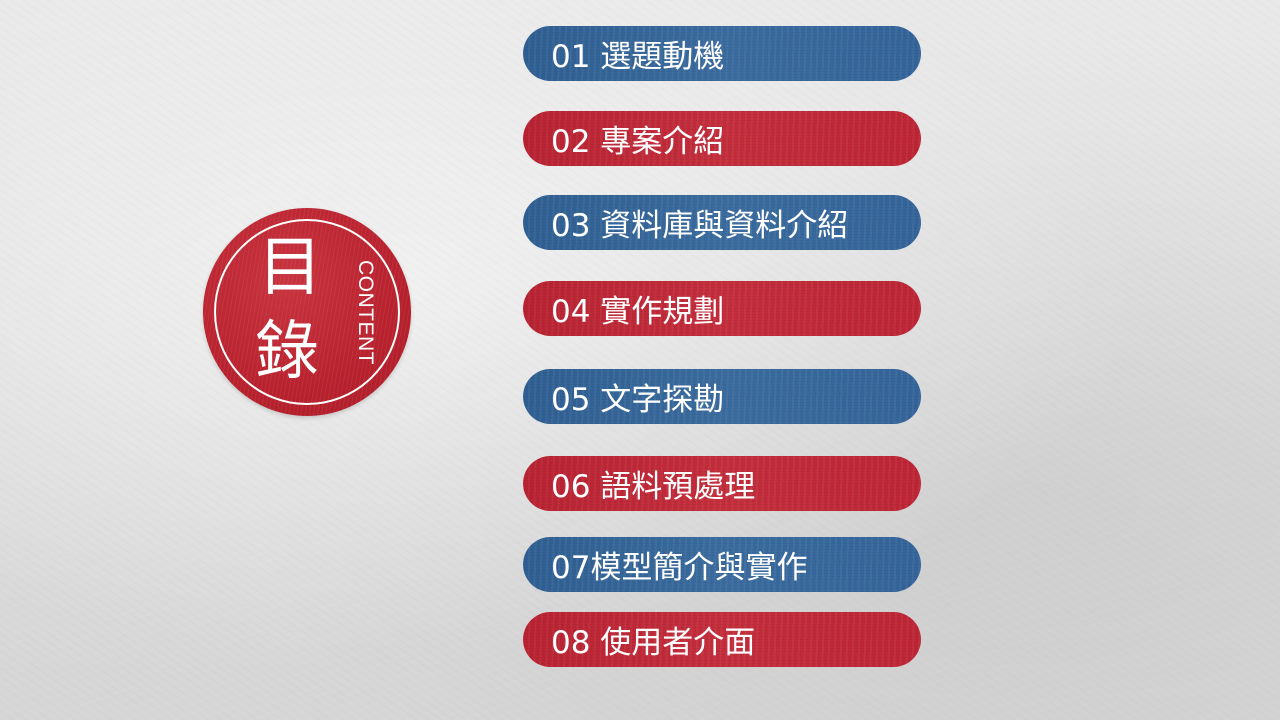 This screenshot has height=720, width=1280. I want to click on seal-ring, so click(307, 312).